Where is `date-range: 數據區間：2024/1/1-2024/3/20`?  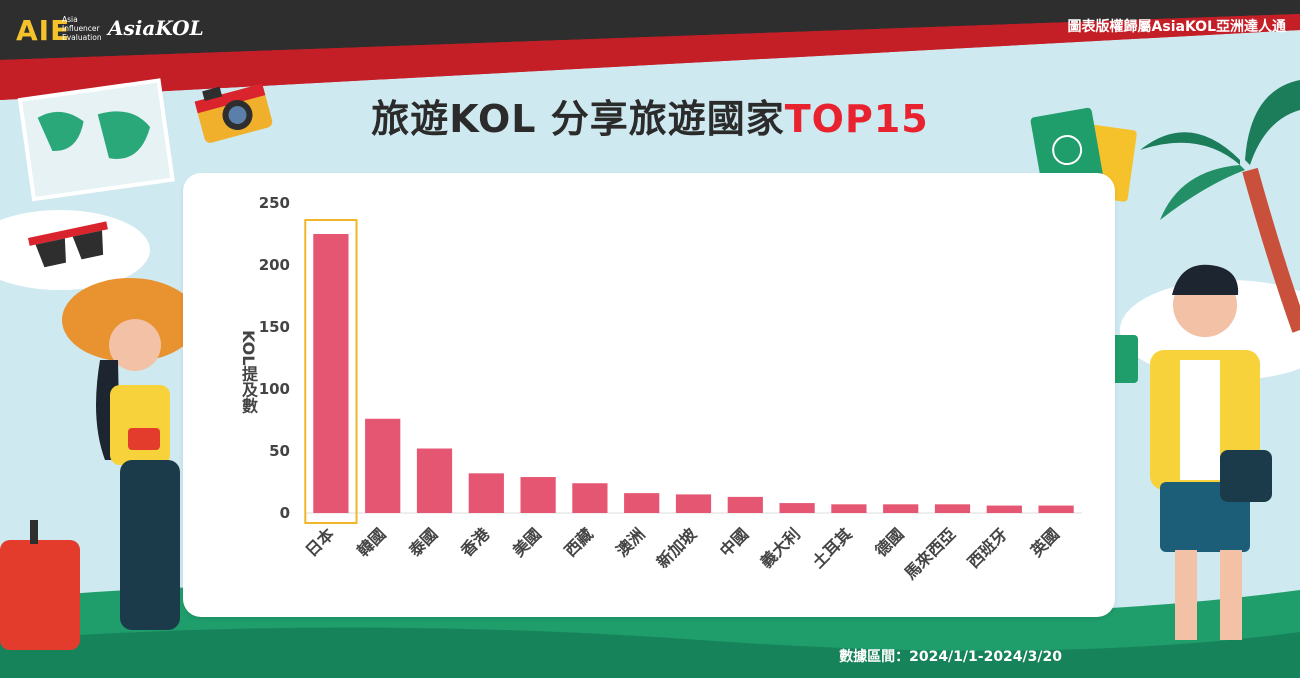 date-range: 數據區間：2024/1/1-2024/3/20 is located at coordinates (950, 657).